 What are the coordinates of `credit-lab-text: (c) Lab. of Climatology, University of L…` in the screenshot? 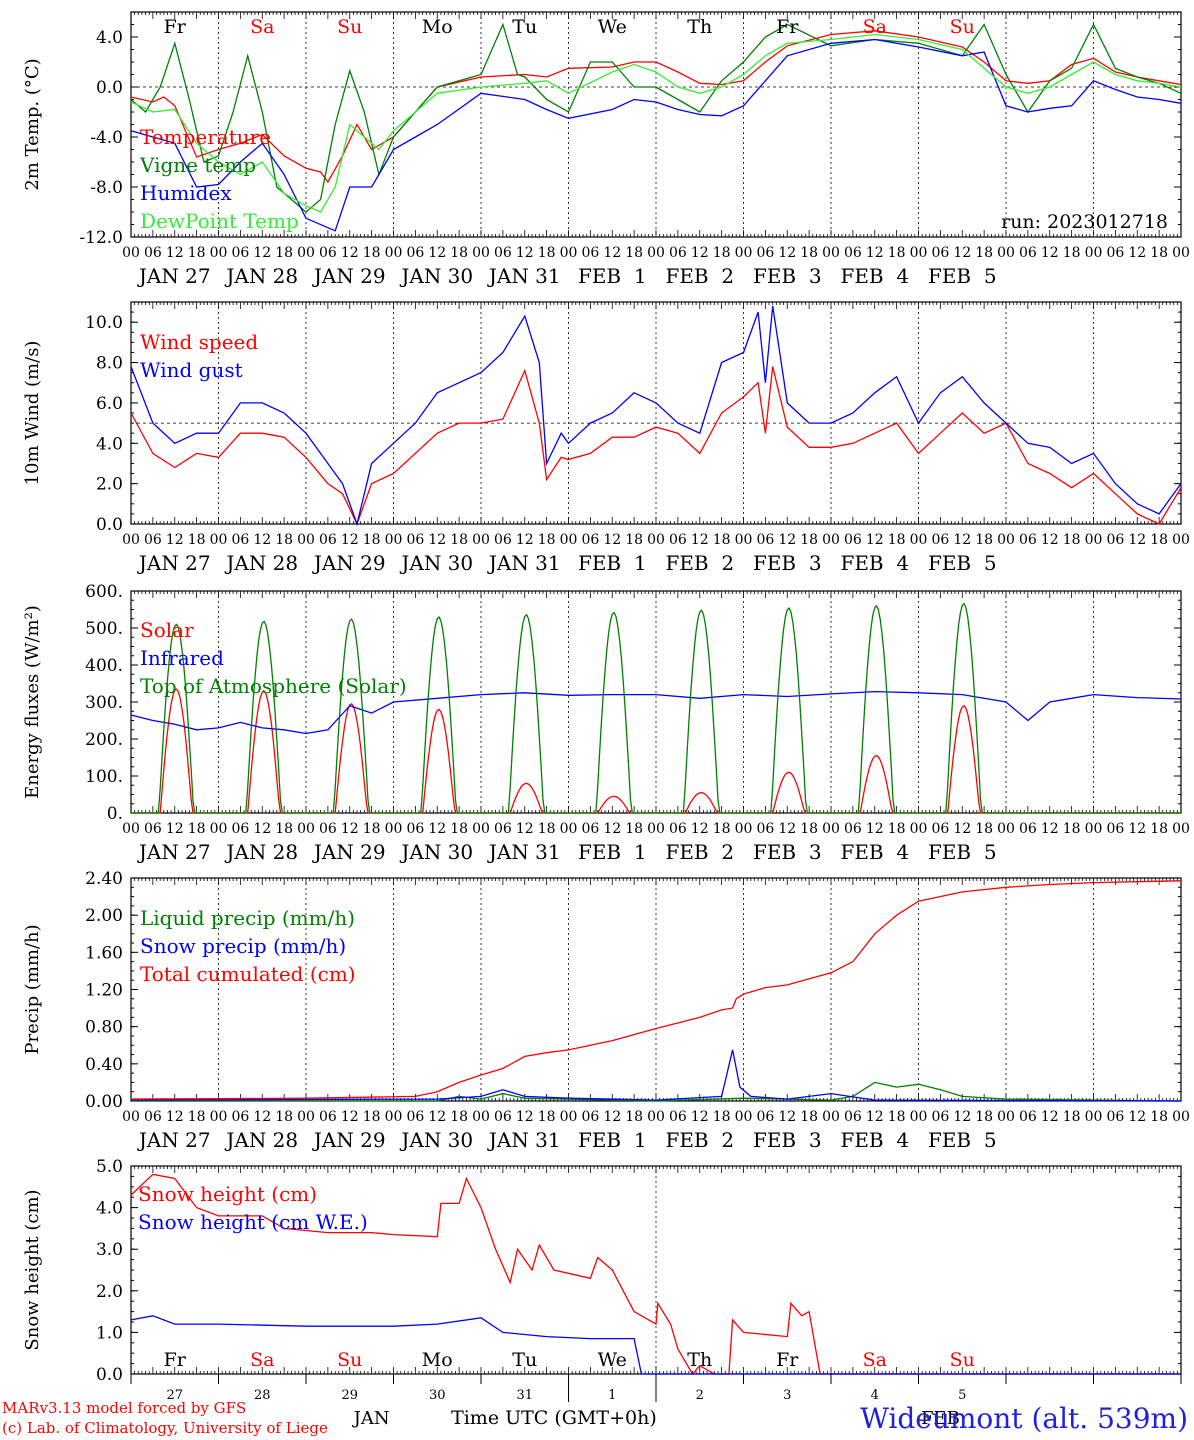 It's located at (165, 1428).